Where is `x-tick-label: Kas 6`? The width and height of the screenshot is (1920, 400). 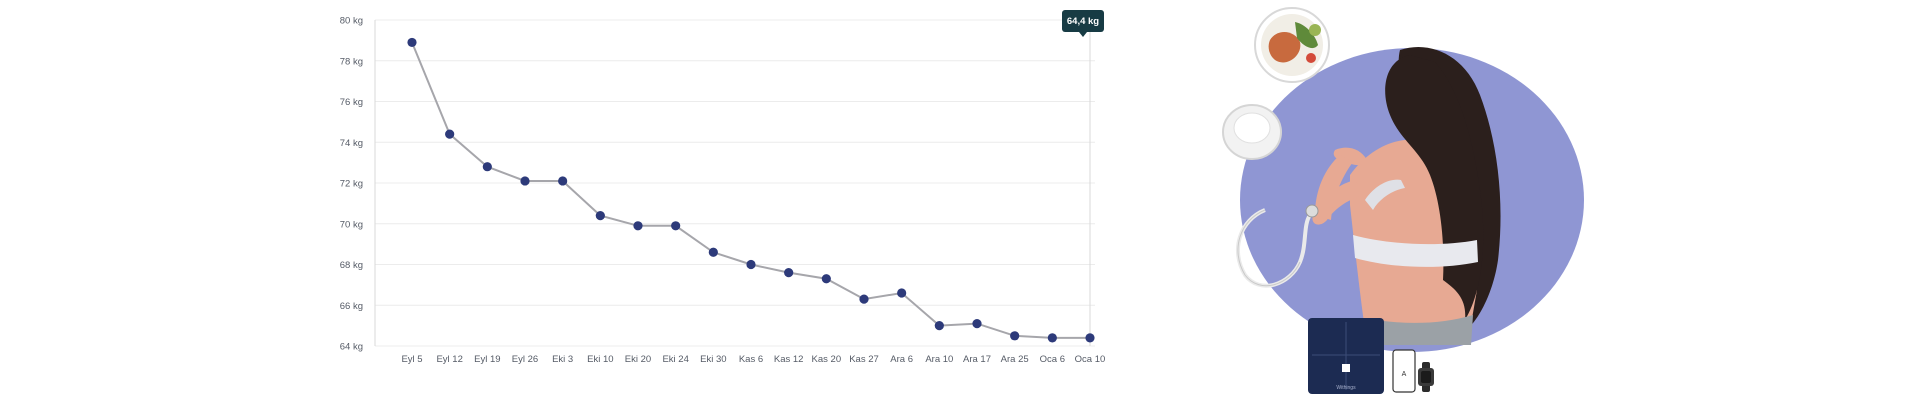 x-tick-label: Kas 6 is located at coordinates (751, 359).